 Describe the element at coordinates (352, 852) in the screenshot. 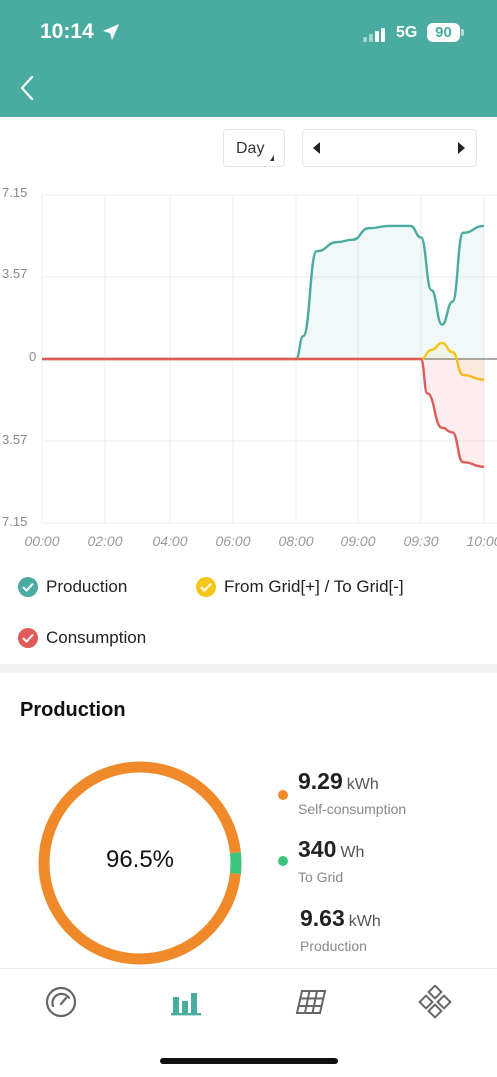

I see `stat-unit: Wh` at that location.